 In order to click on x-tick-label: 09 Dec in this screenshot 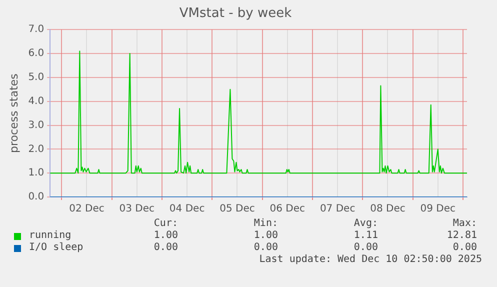, I will do `click(438, 209)`.